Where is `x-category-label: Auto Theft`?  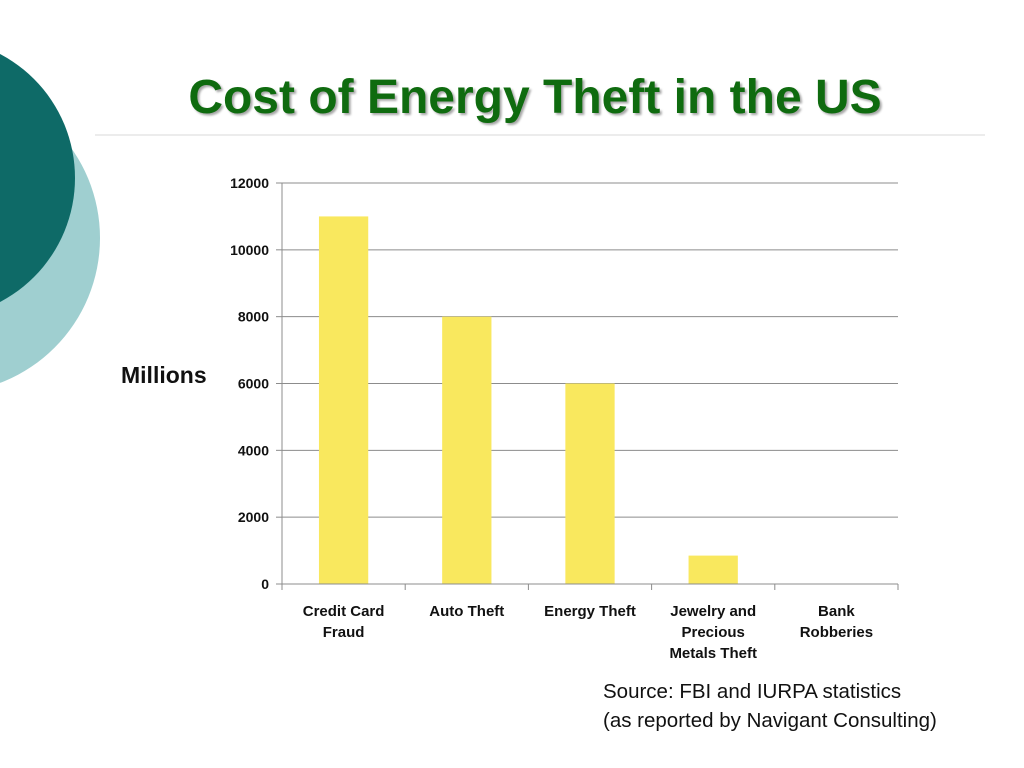 x-category-label: Auto Theft is located at coordinates (466, 611).